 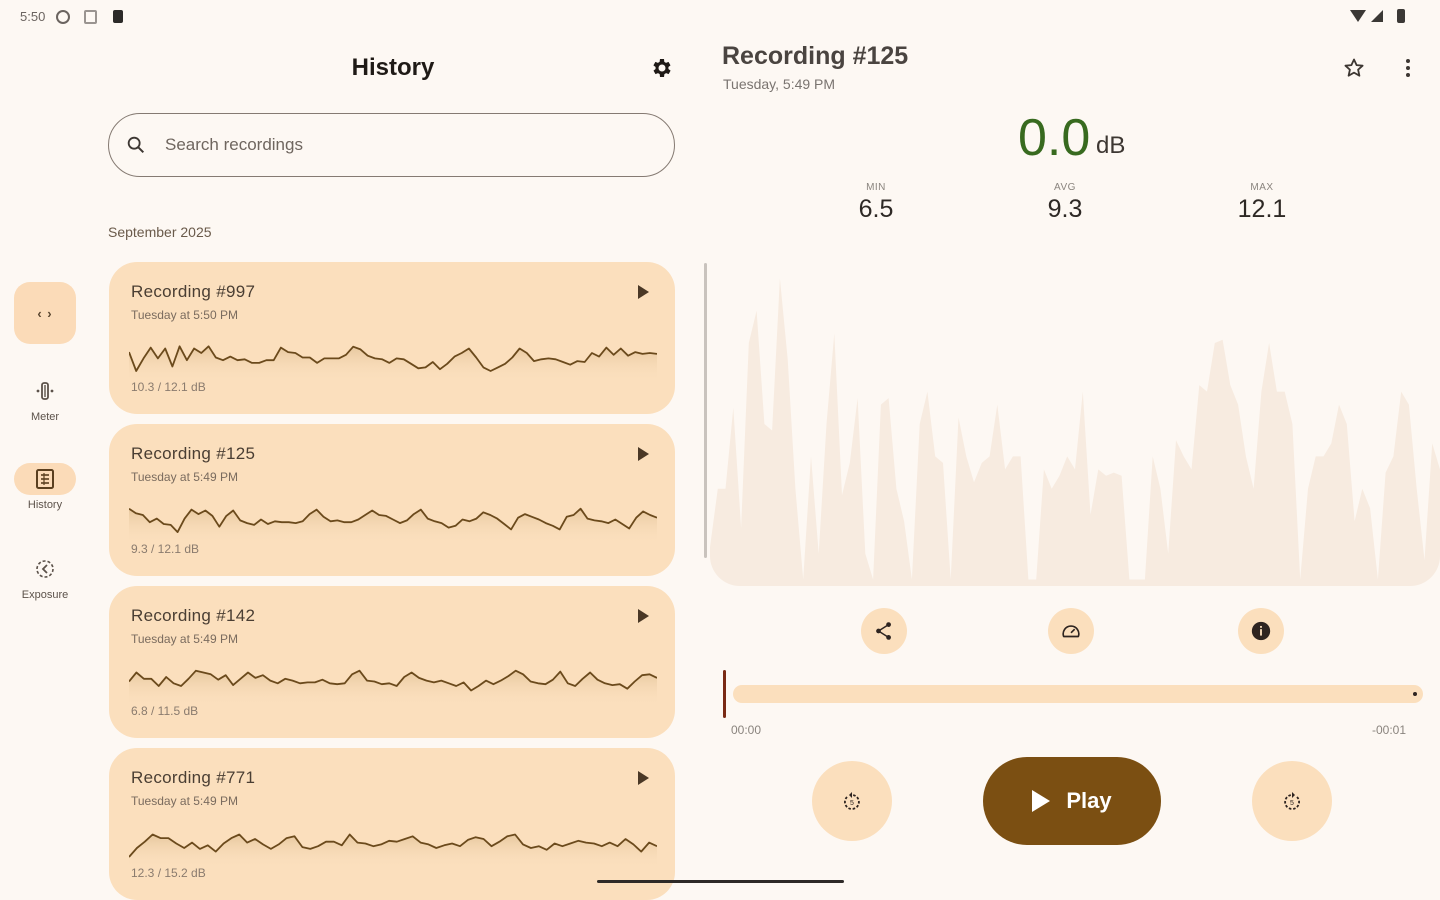 I want to click on play-label: Play, so click(x=1089, y=800).